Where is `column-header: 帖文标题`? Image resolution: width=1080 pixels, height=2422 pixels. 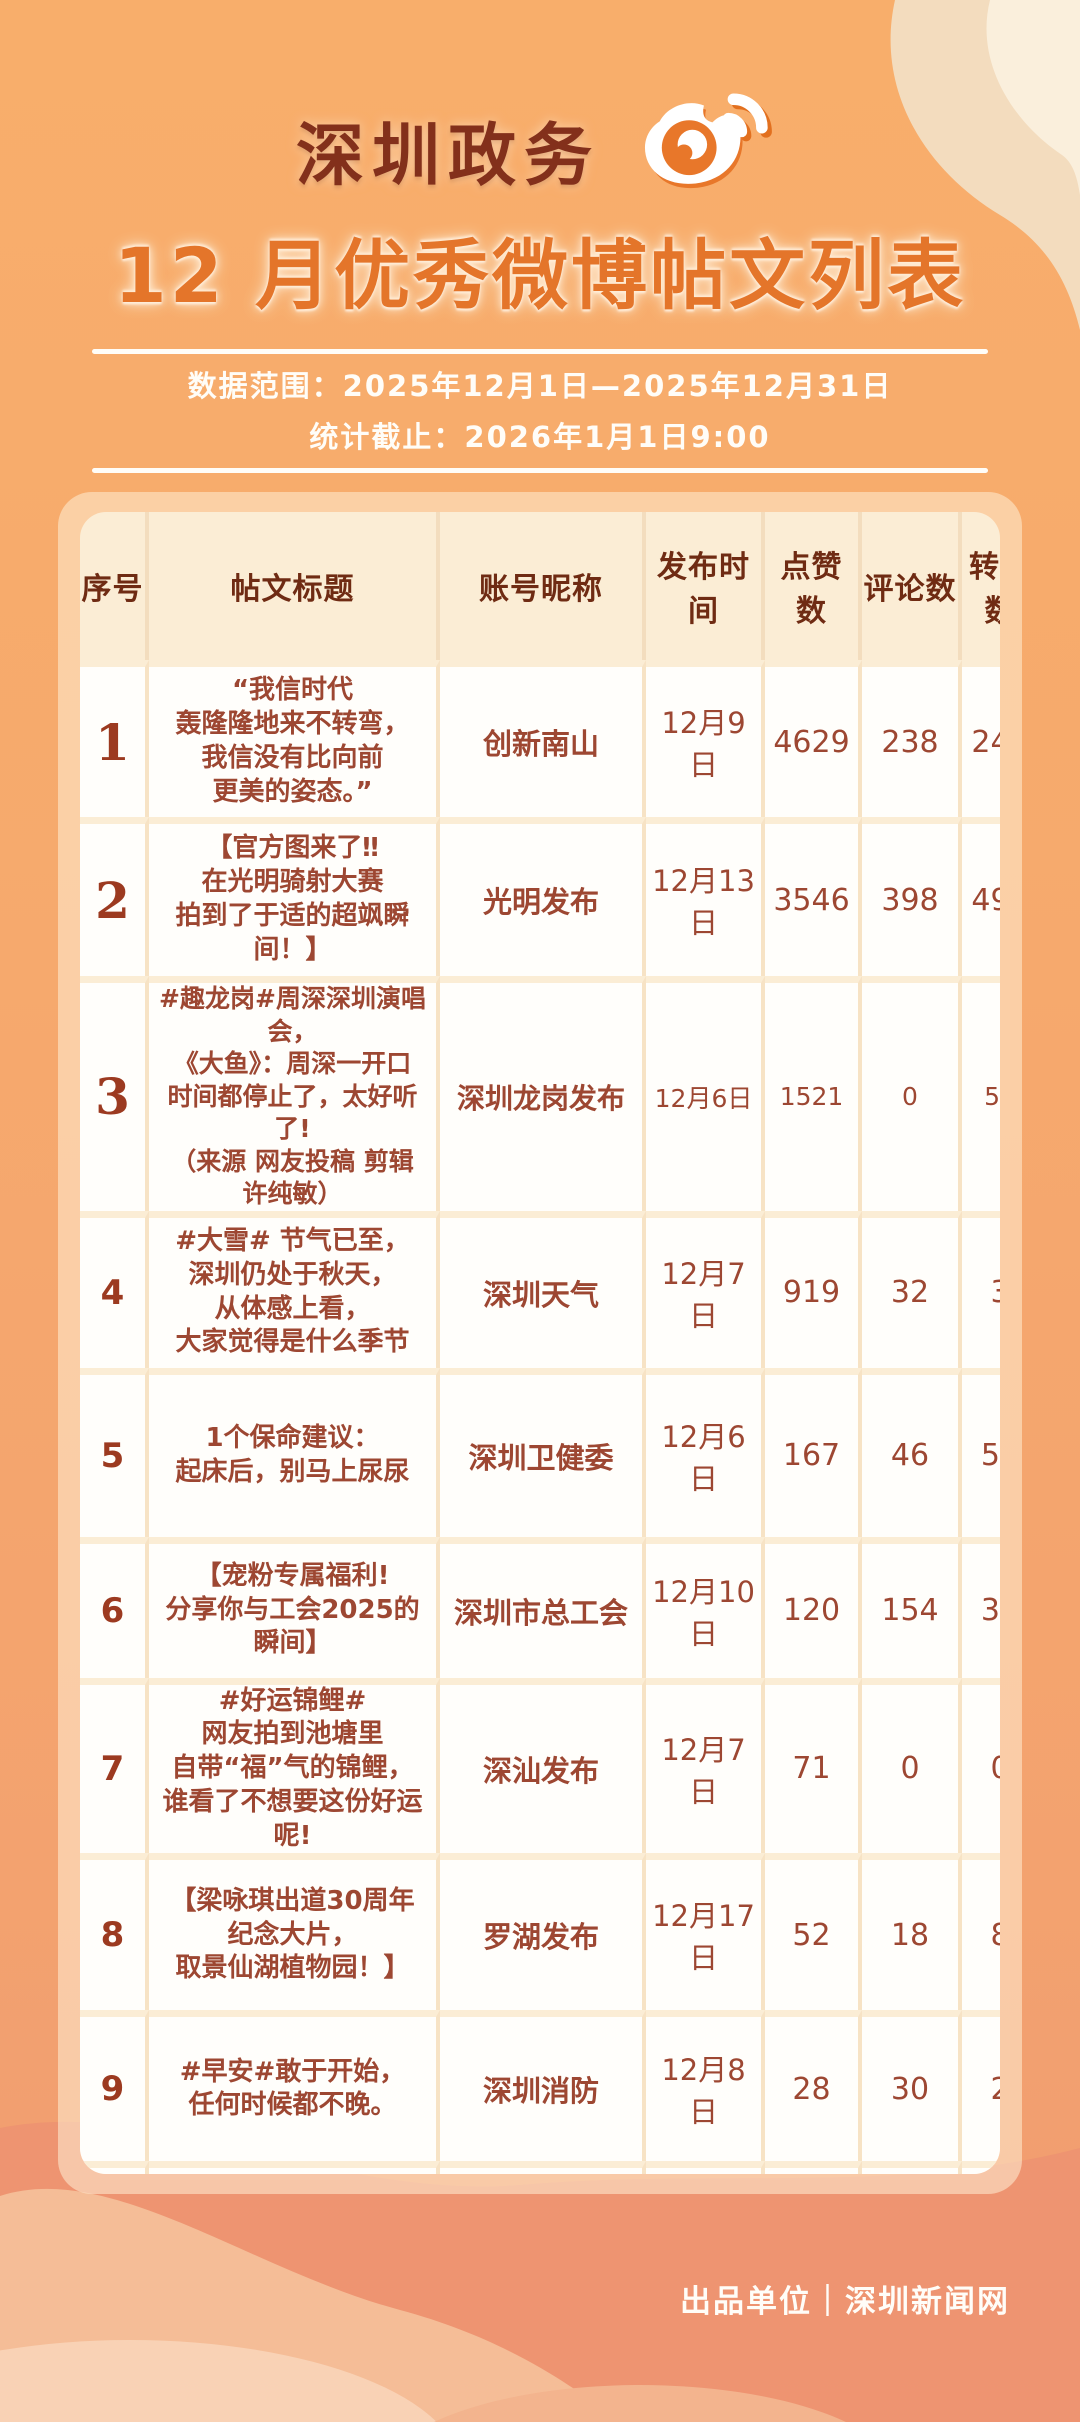 column-header: 帖文标题 is located at coordinates (294, 586).